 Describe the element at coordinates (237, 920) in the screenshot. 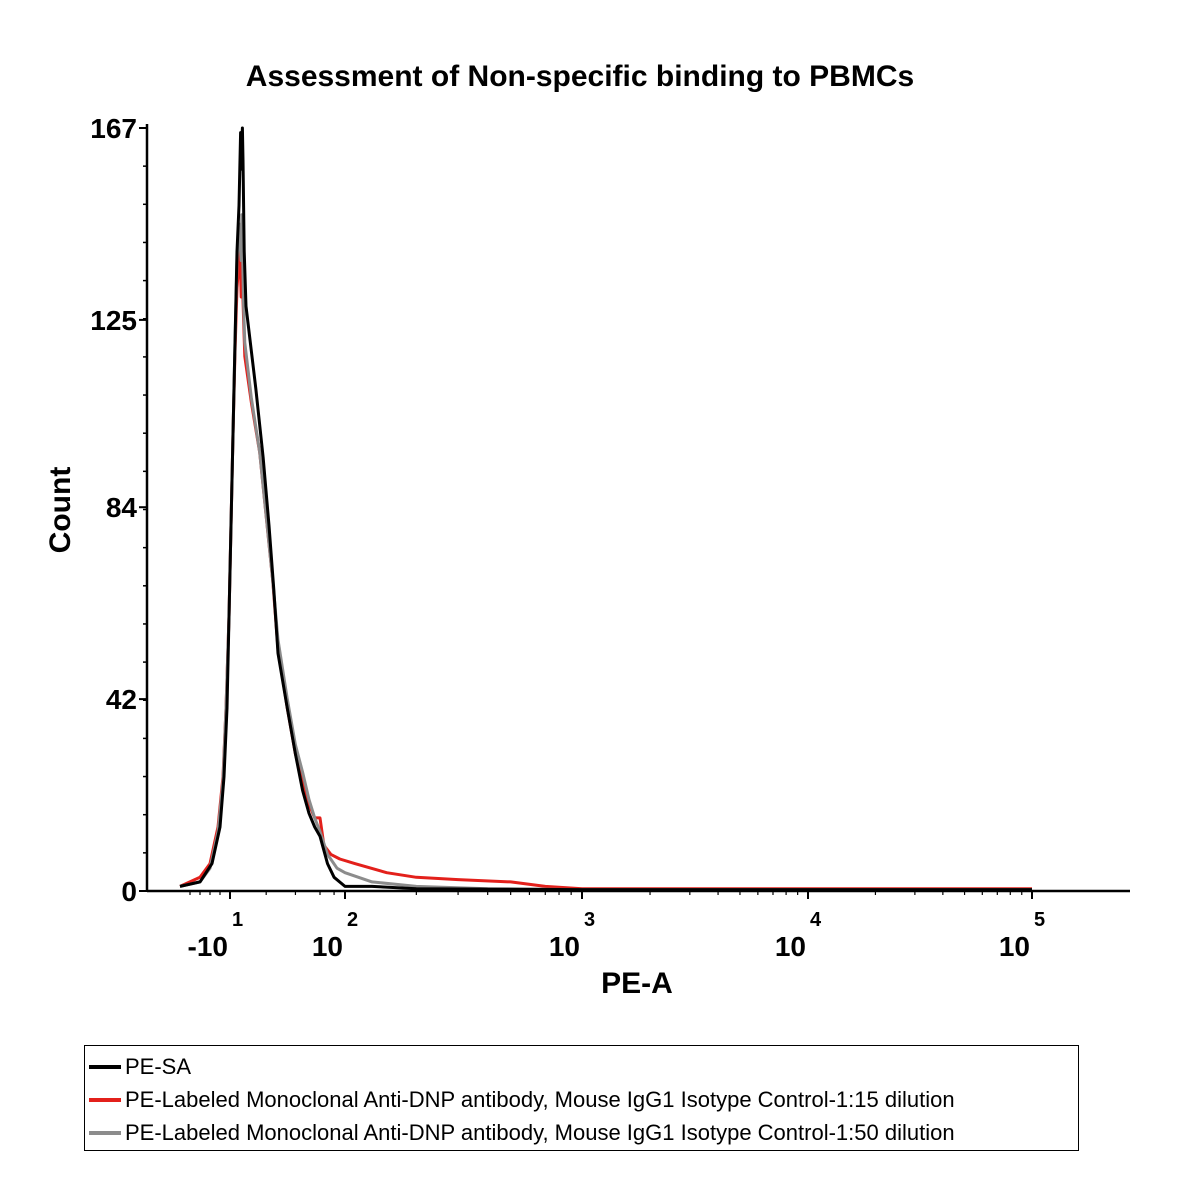

I see `x-tick-exponent: 1` at that location.